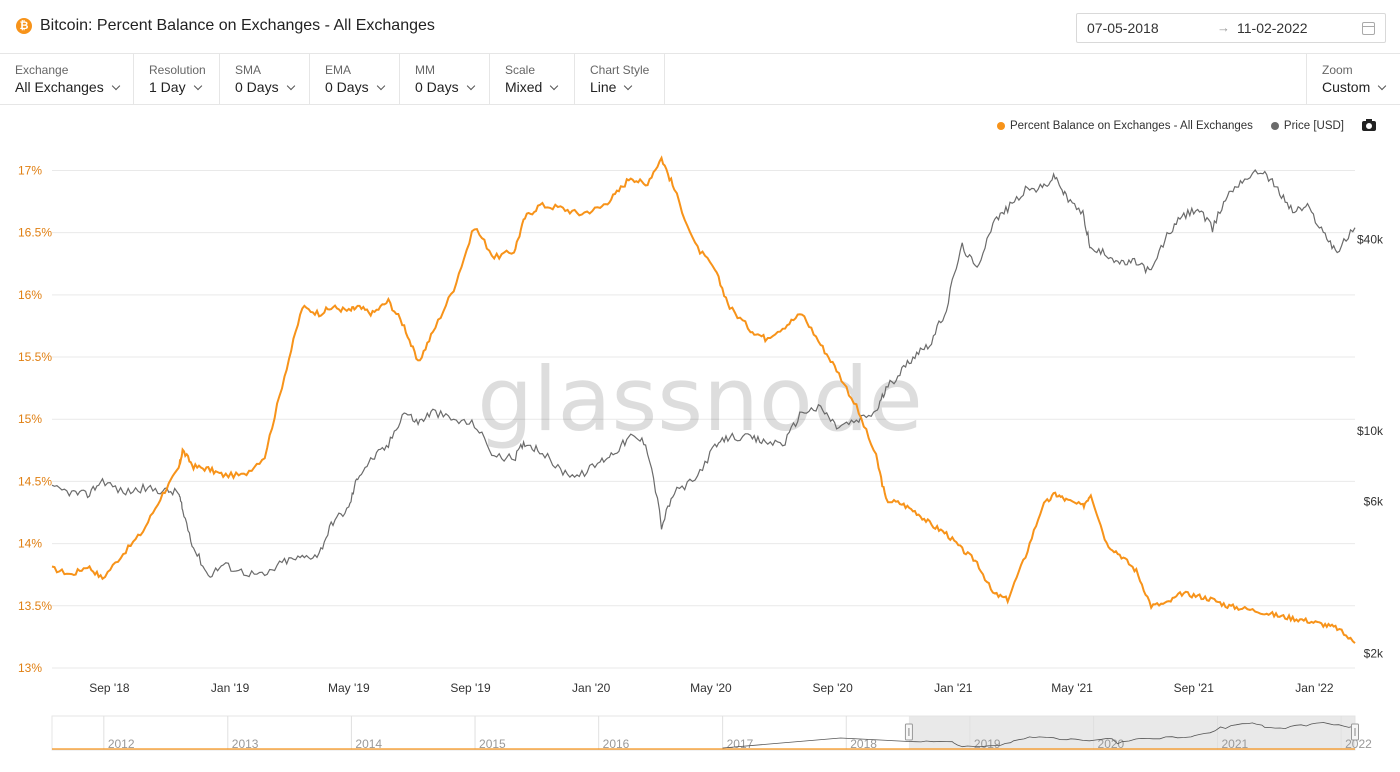  I want to click on chart-style-label: Chart Style, so click(620, 70).